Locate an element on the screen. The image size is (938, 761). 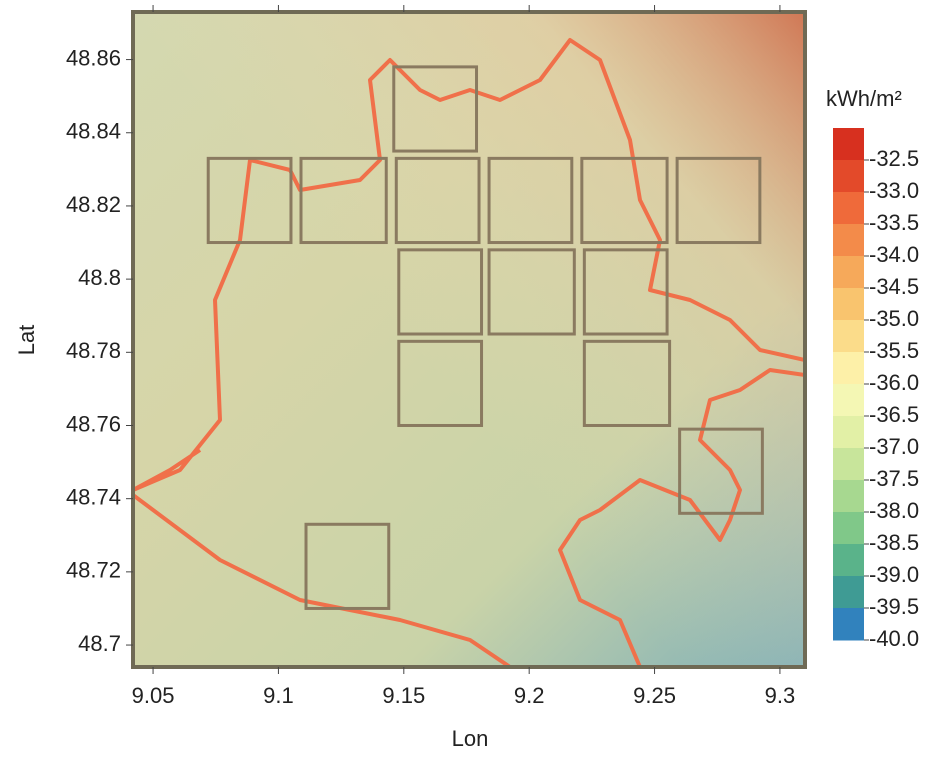
colorbar-tick-label: -33.0 is located at coordinates (894, 190).